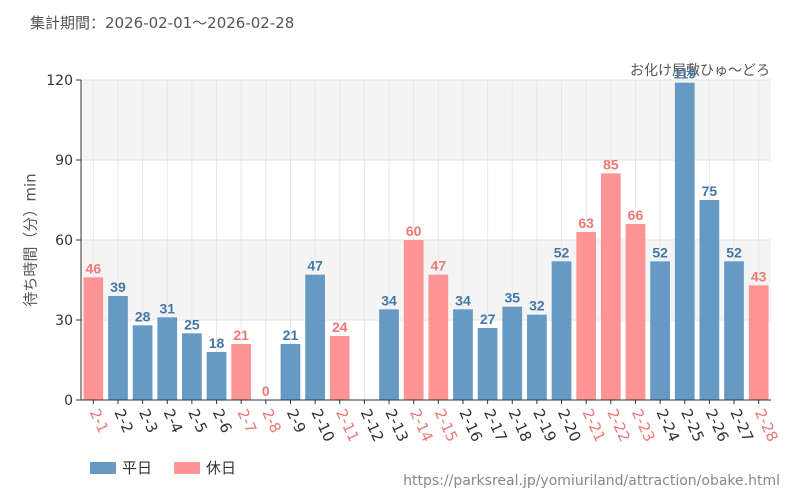 This screenshot has width=800, height=500. Describe the element at coordinates (247, 421) in the screenshot. I see `x-tick-label: 2-7` at that location.